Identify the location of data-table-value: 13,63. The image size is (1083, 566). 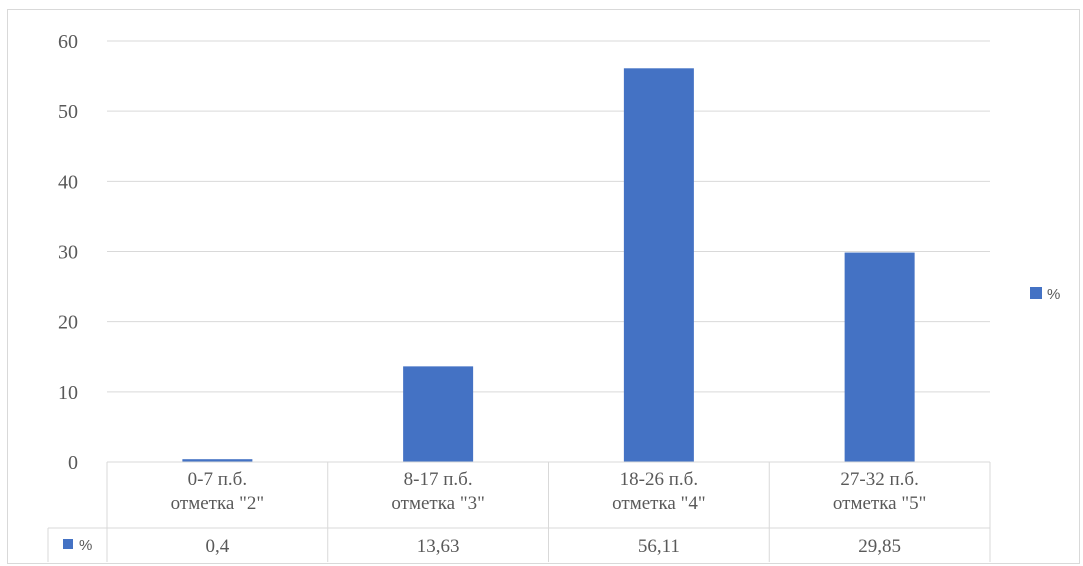
(438, 546).